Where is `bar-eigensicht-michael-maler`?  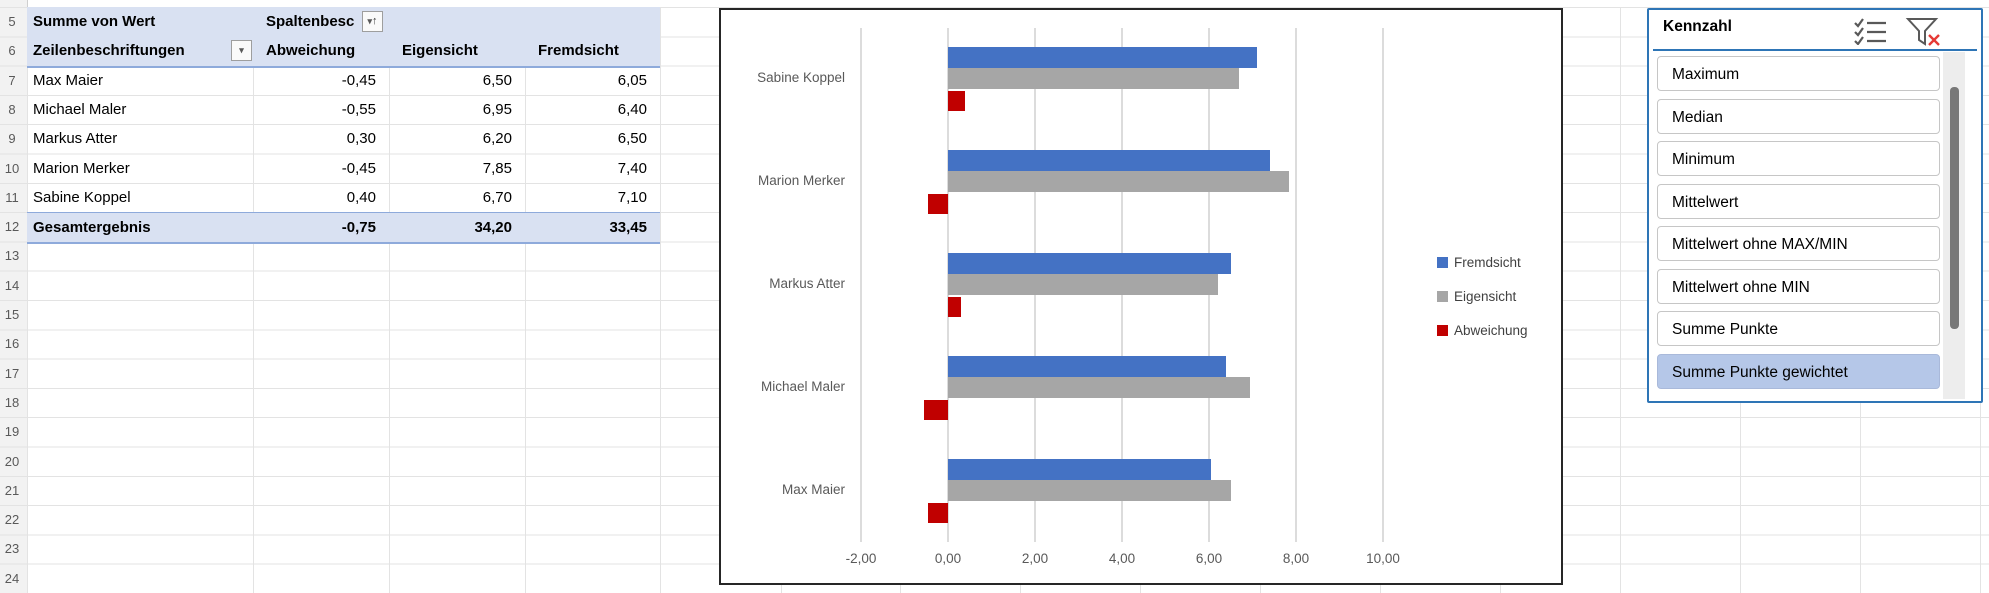
bar-eigensicht-michael-maler is located at coordinates (1099, 387).